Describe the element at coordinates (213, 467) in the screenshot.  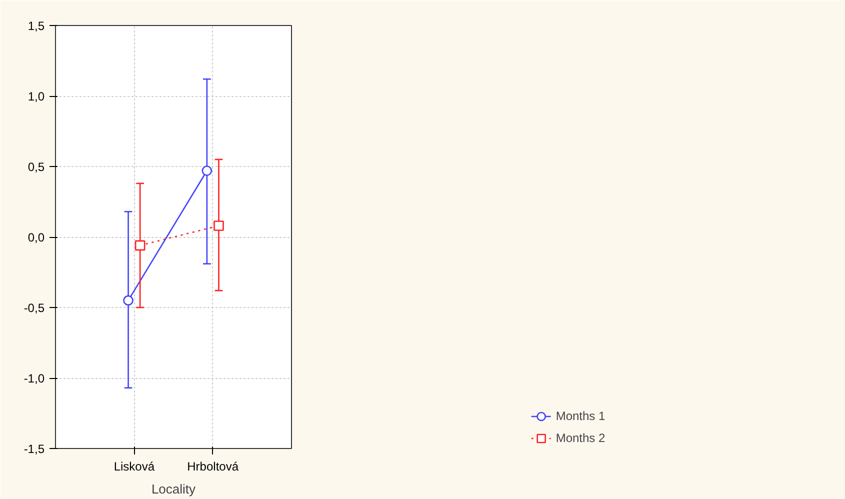
I see `x-tick-label: Hrboltová` at that location.